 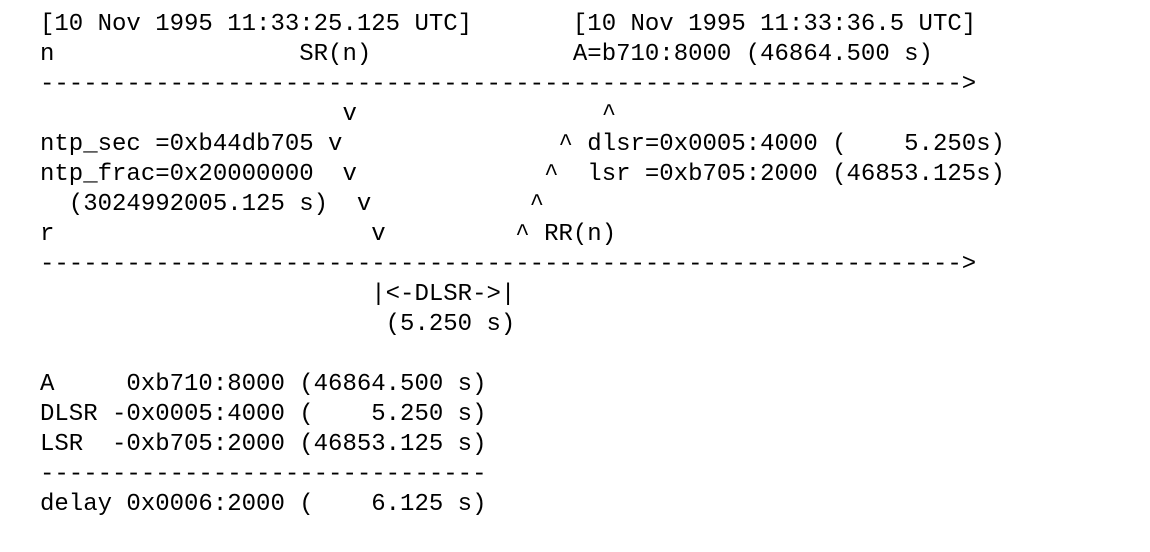 I want to click on ntp-seconds-line: (3024992005.125 s) v ^, so click(x=292, y=204).